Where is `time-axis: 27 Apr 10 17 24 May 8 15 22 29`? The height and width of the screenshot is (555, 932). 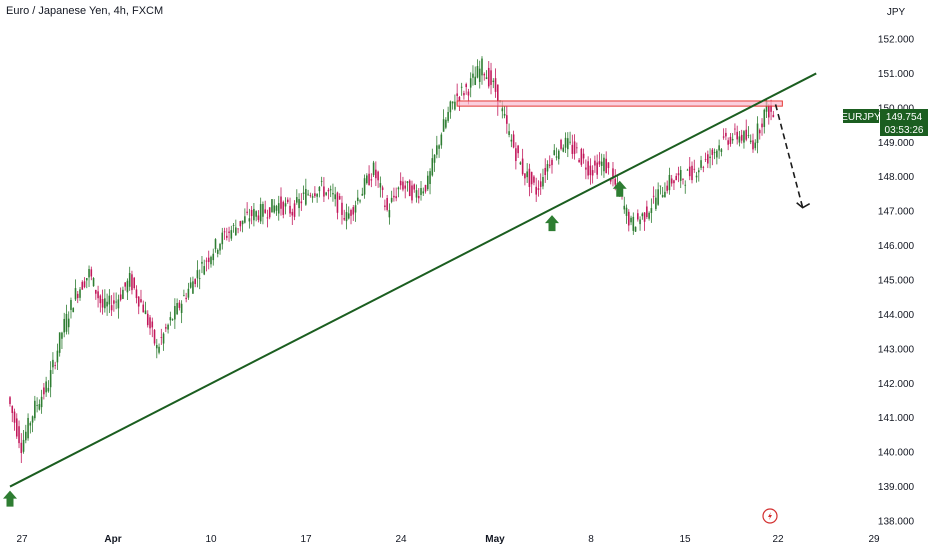
time-axis: 27 Apr 10 17 24 May 8 15 22 29 is located at coordinates (448, 539).